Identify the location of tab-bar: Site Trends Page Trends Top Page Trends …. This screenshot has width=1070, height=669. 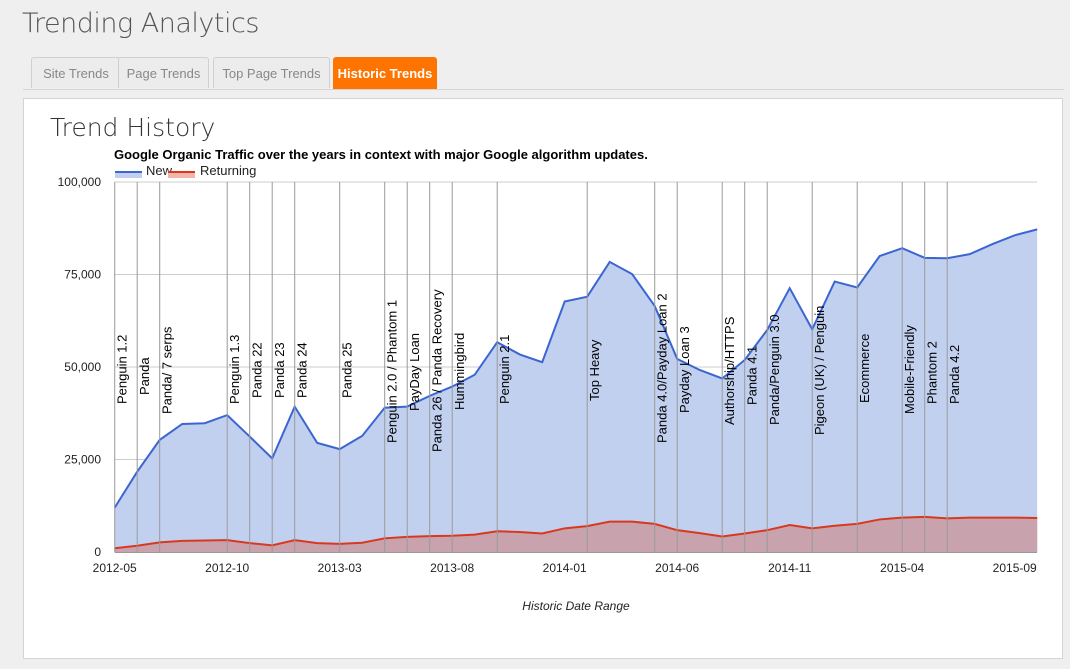
(543, 73).